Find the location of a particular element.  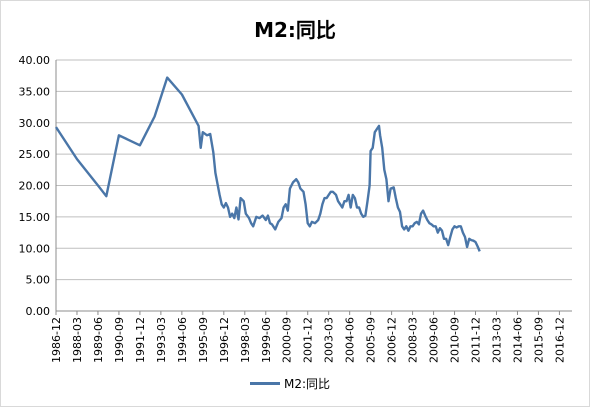

x-tick-label: 2016-12 is located at coordinates (559, 340).